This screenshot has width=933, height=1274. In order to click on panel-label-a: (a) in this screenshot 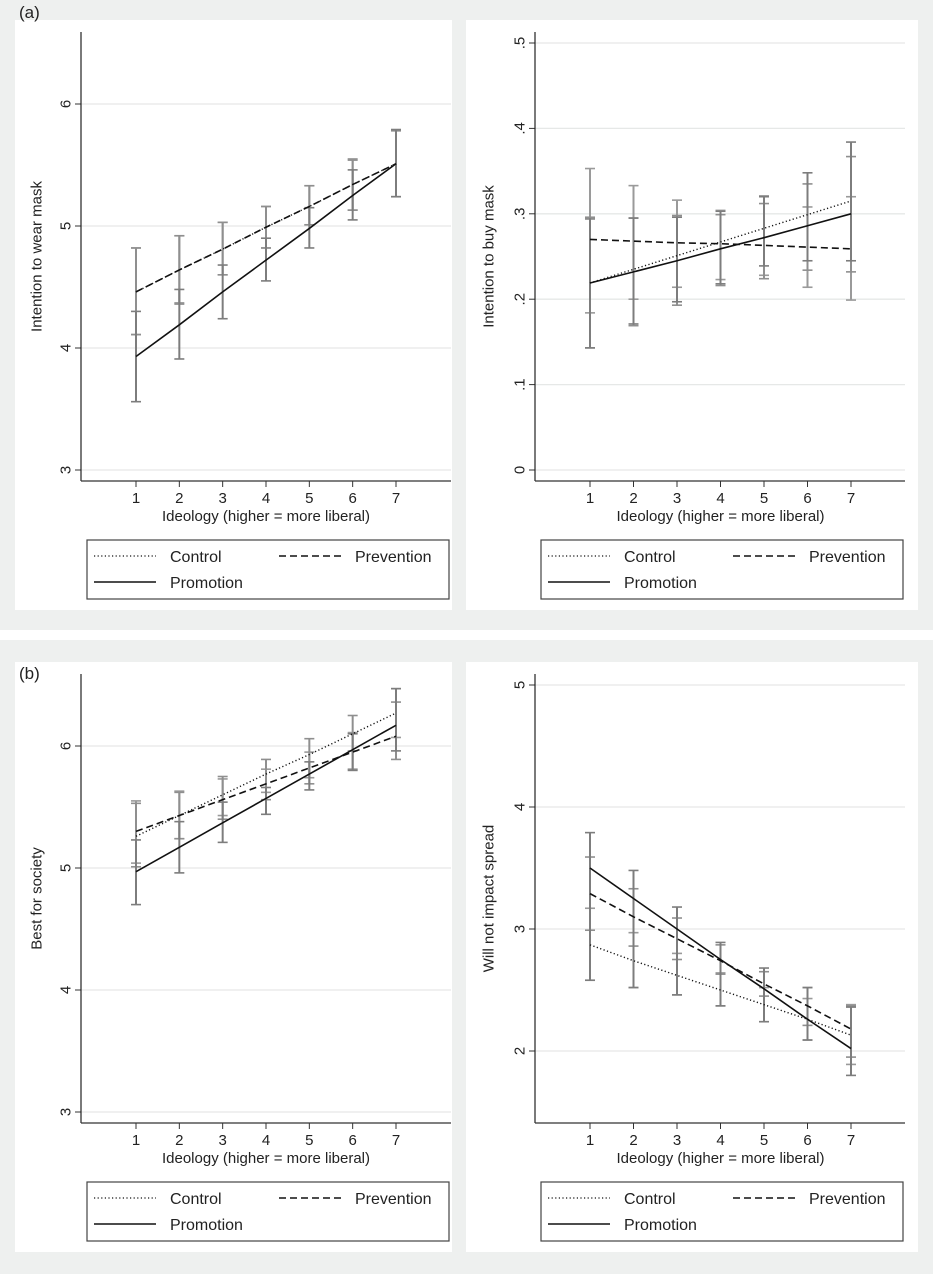, I will do `click(29, 12)`.